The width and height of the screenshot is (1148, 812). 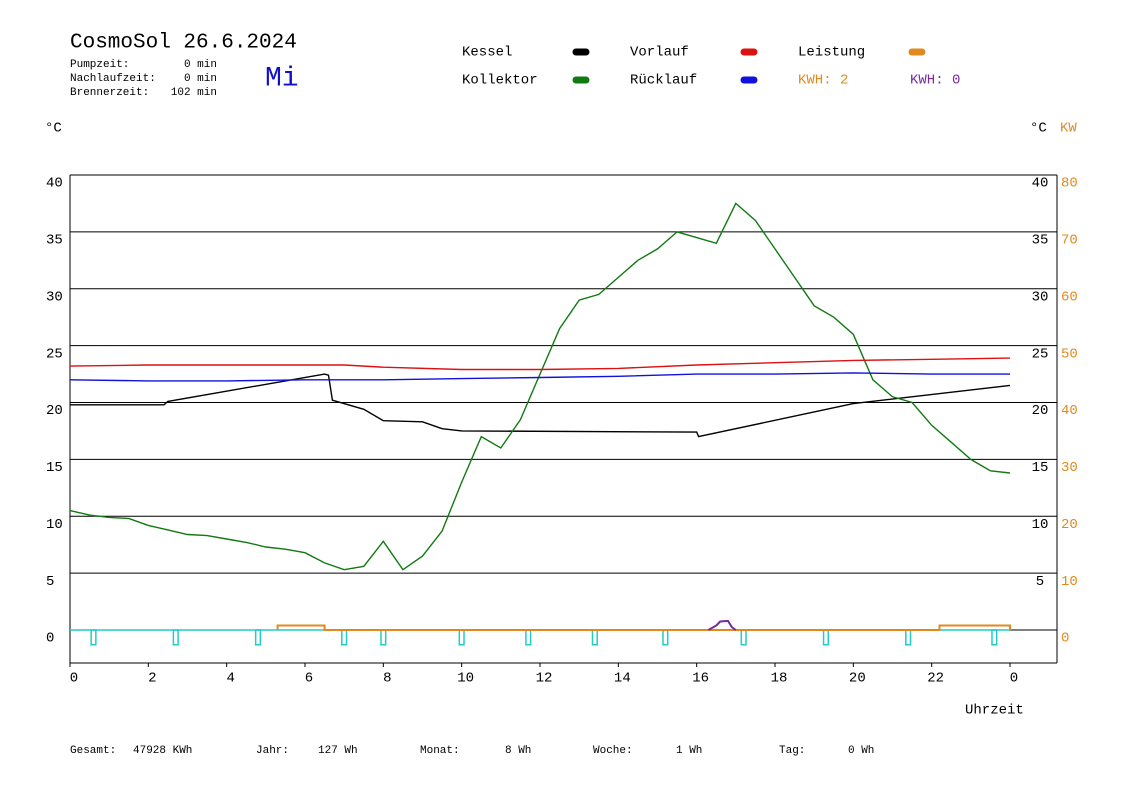 What do you see at coordinates (1069, 297) in the screenshot?
I see `y2-tick-label: 60` at bounding box center [1069, 297].